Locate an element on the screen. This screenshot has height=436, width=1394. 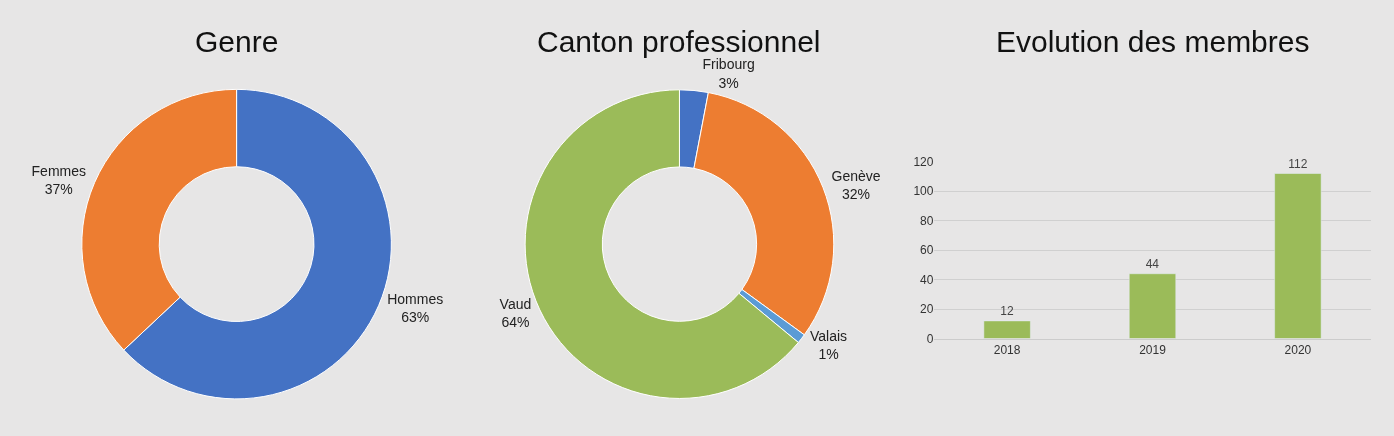
data-label: 112 is located at coordinates (1298, 163).